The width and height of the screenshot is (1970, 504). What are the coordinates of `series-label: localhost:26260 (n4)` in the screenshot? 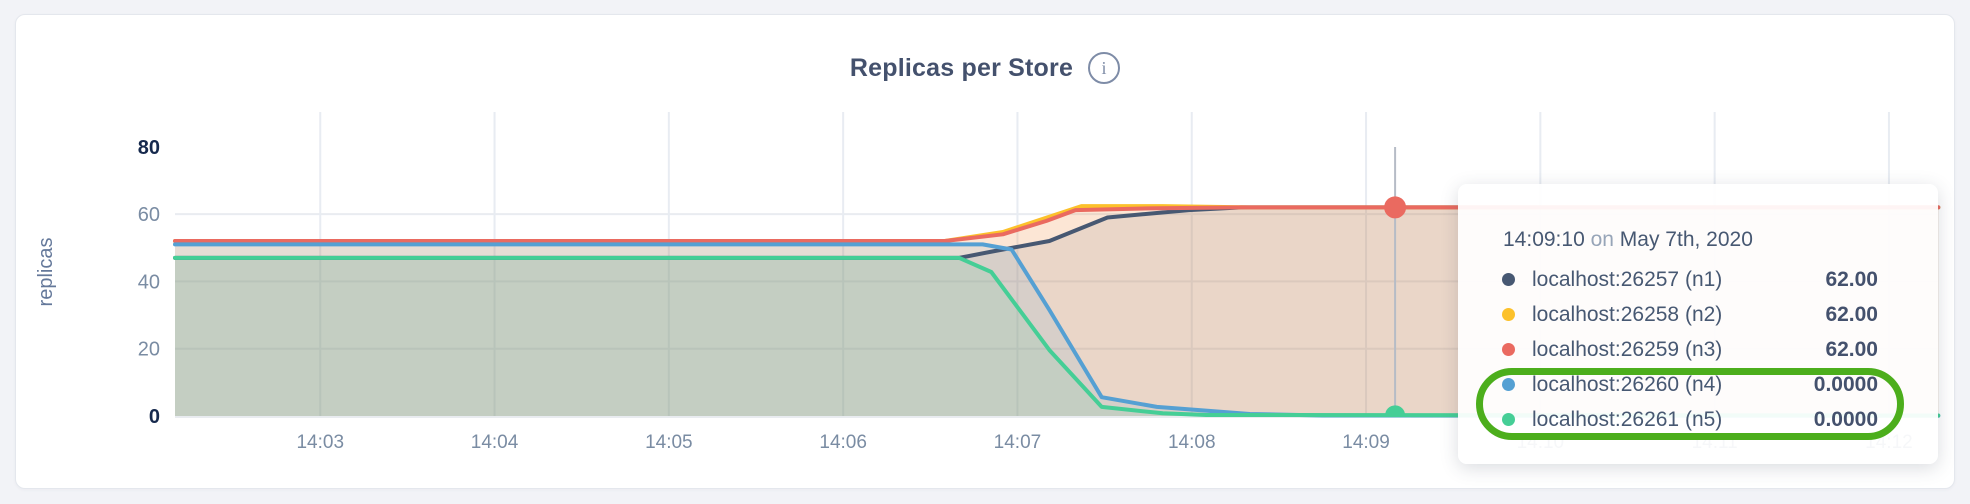 It's located at (1627, 384).